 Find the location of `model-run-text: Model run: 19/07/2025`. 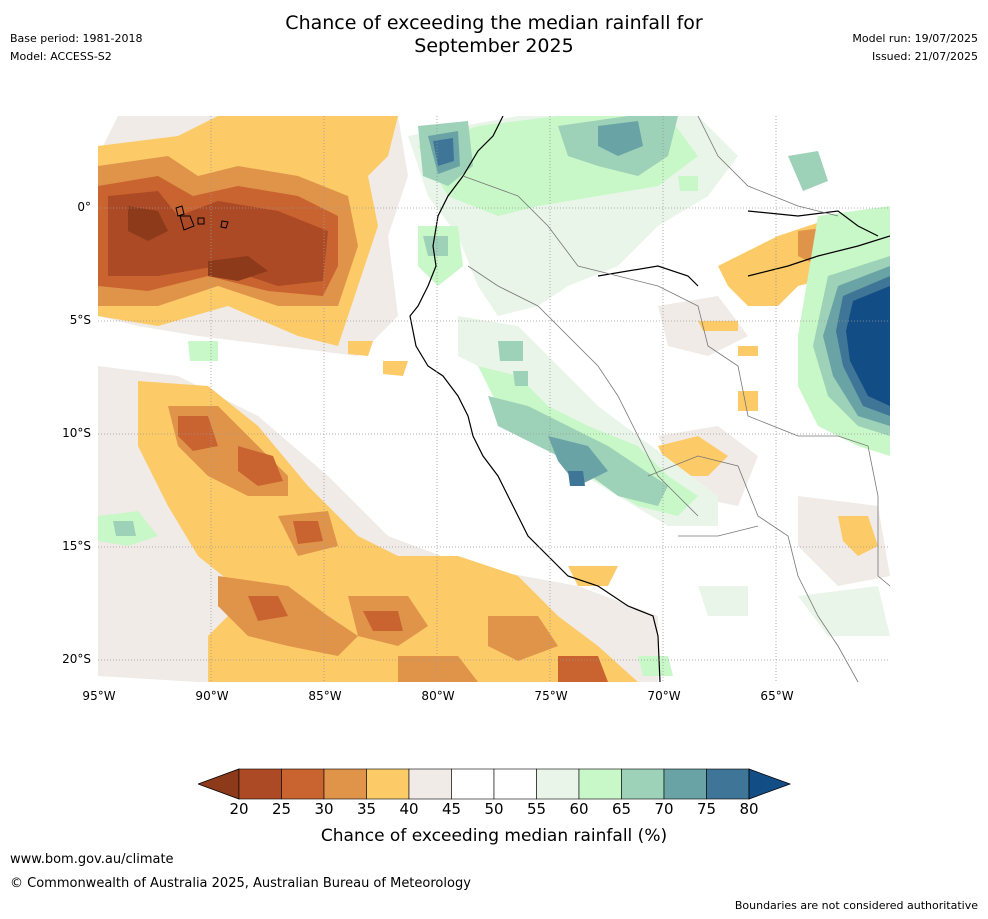

model-run-text: Model run: 19/07/2025 is located at coordinates (915, 38).